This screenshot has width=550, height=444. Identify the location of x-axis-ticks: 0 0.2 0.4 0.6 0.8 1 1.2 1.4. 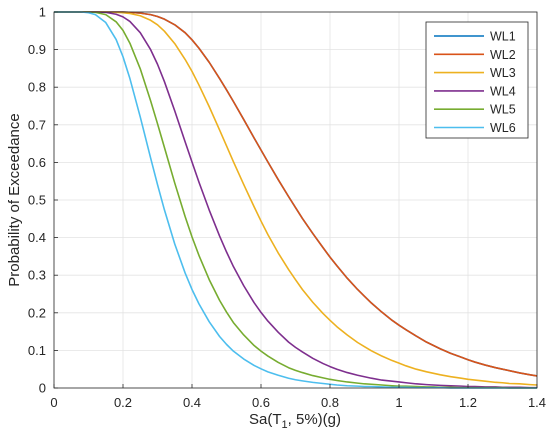
(298, 397).